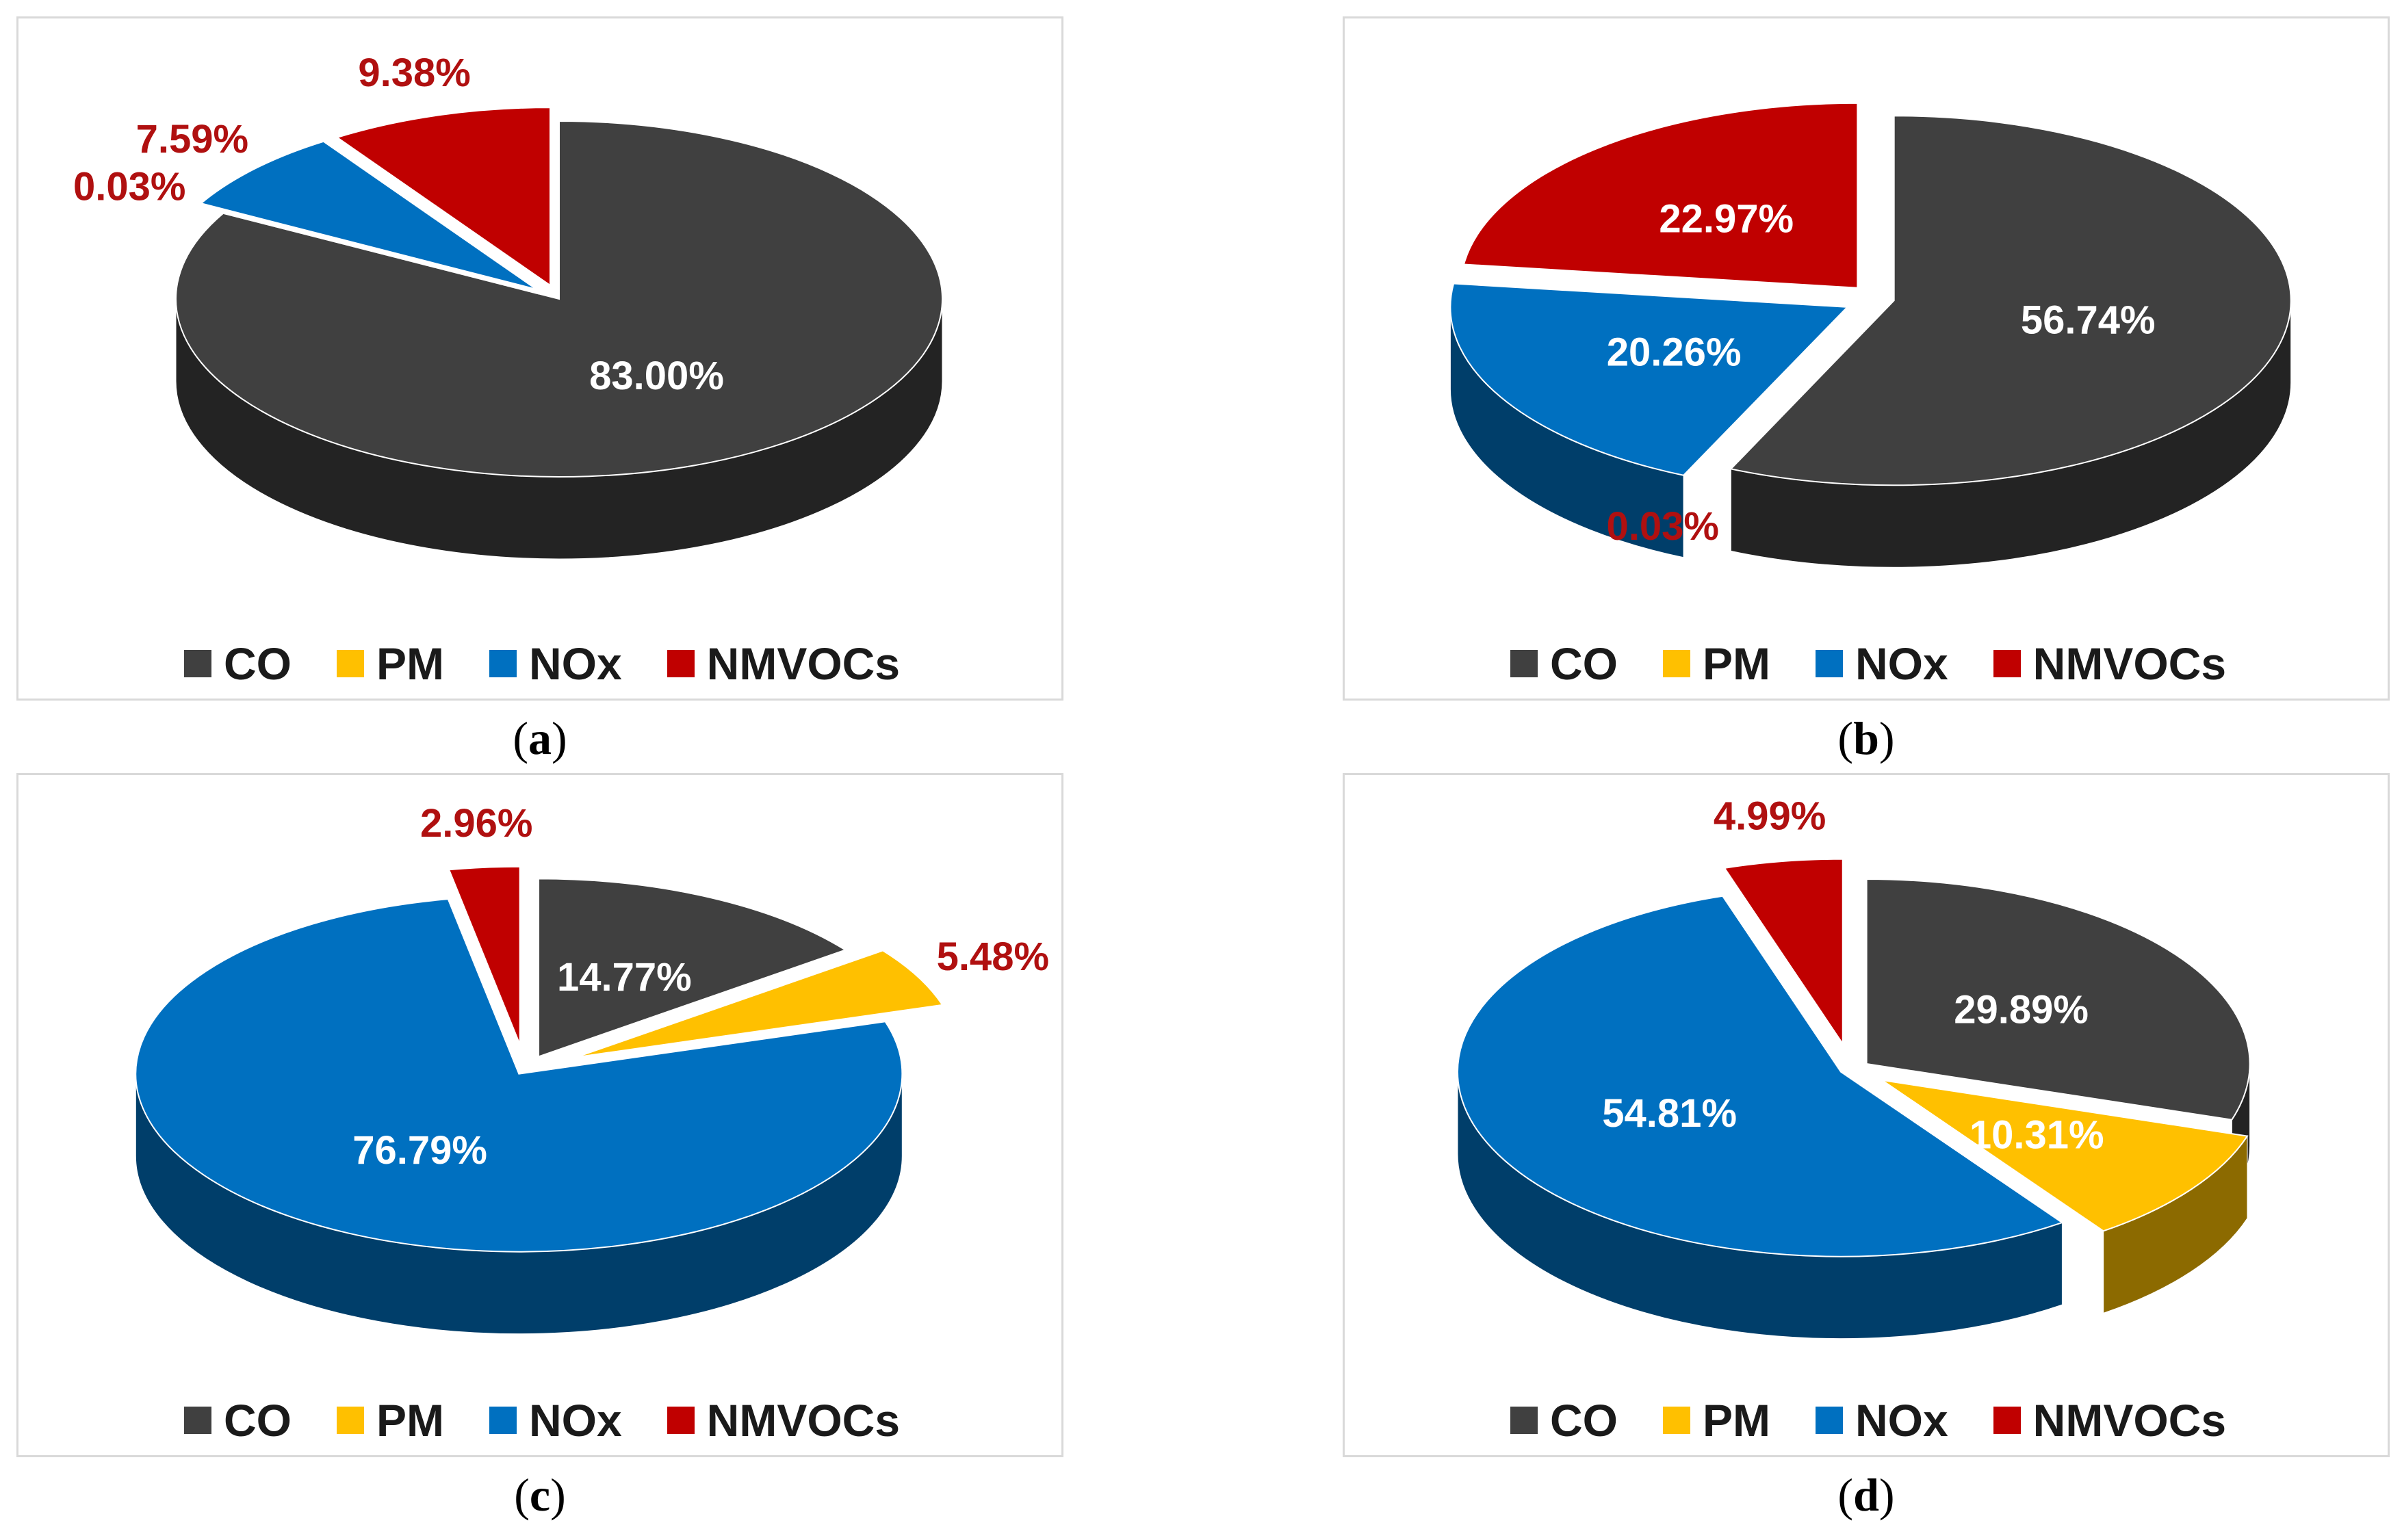 The height and width of the screenshot is (1540, 2402). What do you see at coordinates (1727, 218) in the screenshot?
I see `data-label-nmvocs: 22.97%` at bounding box center [1727, 218].